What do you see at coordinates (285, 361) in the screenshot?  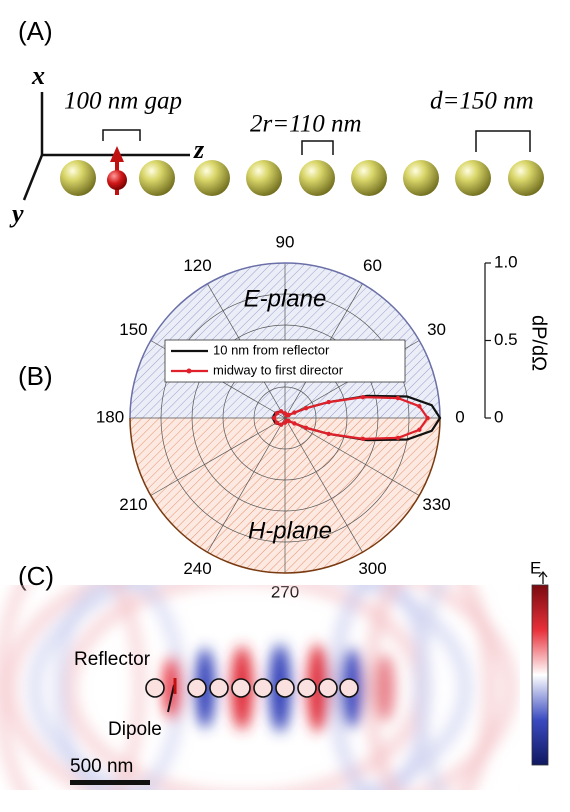 I see `legend` at bounding box center [285, 361].